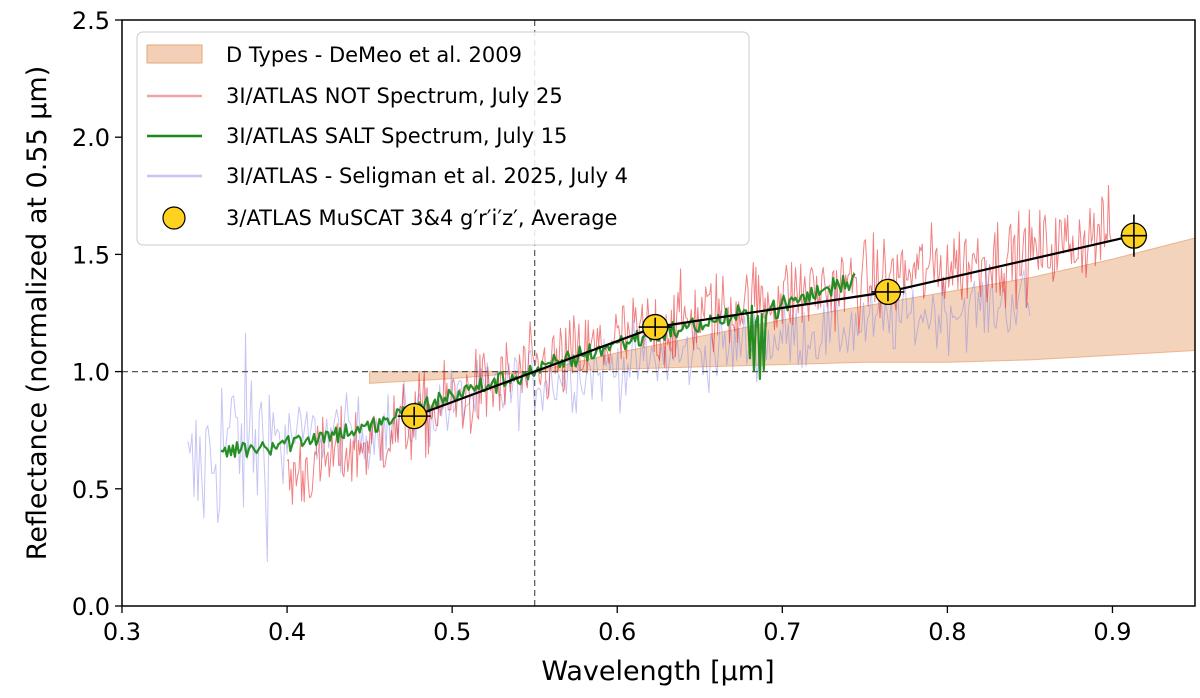  Describe the element at coordinates (287, 632) in the screenshot. I see `x-tick-label: 0.4` at that location.